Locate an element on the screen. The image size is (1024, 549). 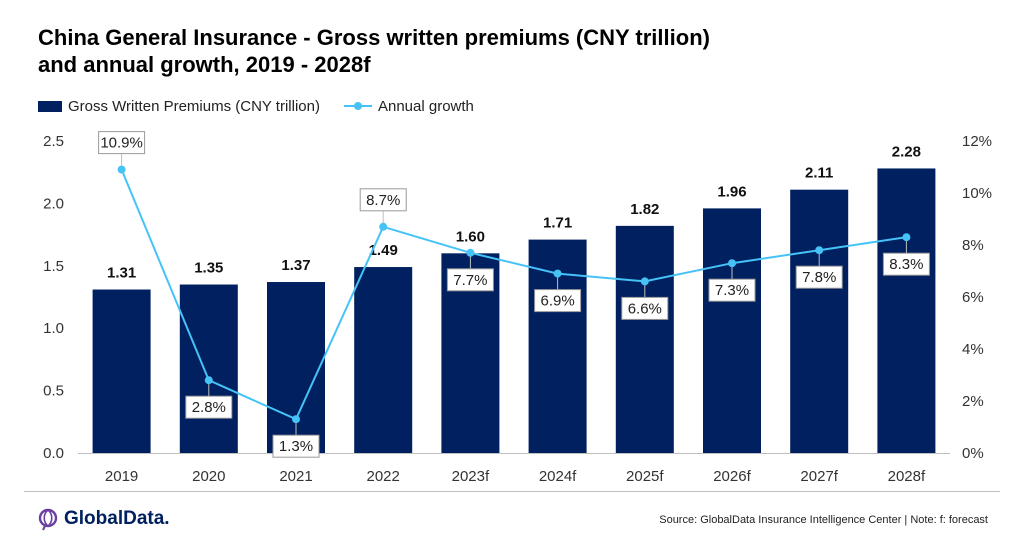
legend-item-premiums: Gross Written Premiums (CNY trillion) is located at coordinates (179, 106).